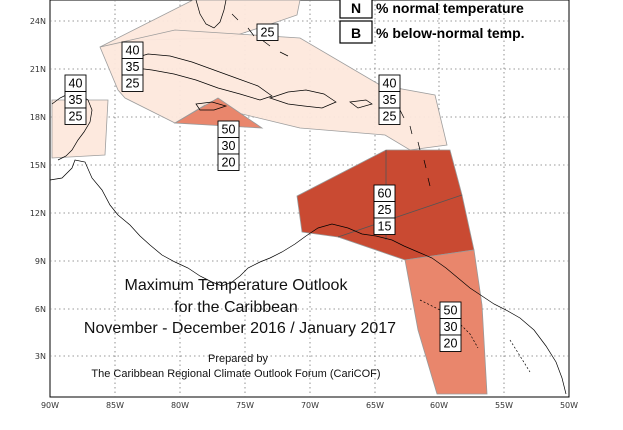  I want to click on coast-bahamas, so click(260, 35).